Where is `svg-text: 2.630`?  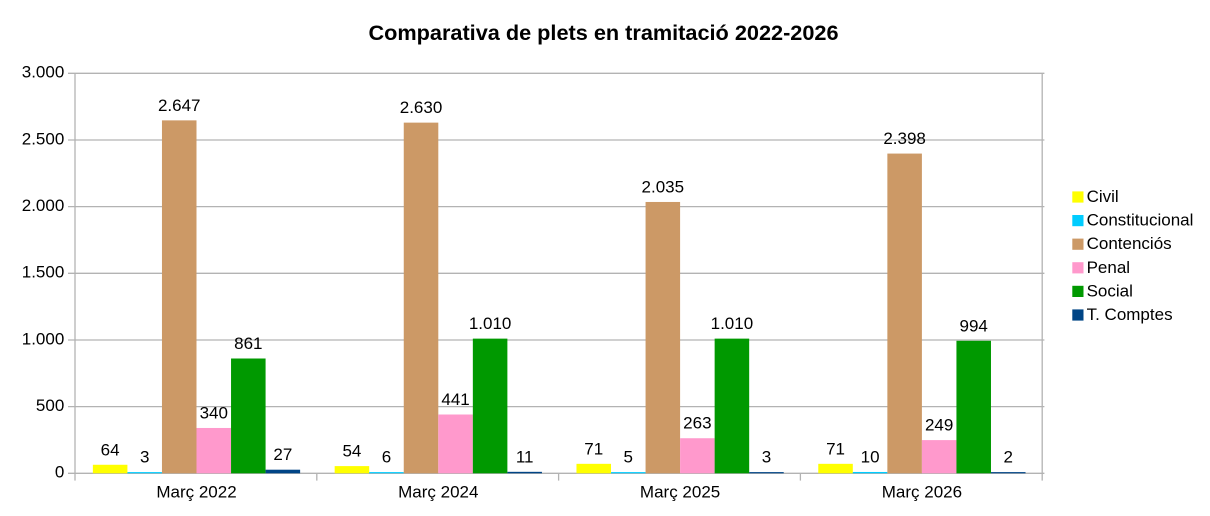
svg-text: 2.630 is located at coordinates (421, 107).